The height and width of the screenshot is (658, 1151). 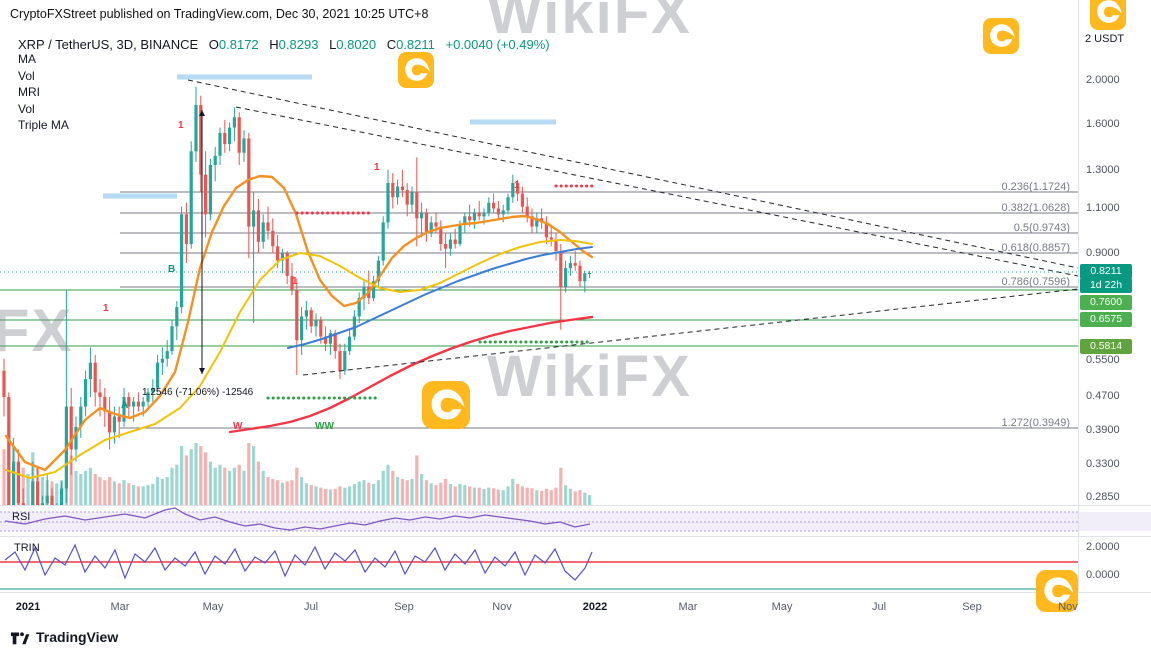 What do you see at coordinates (1103, 430) in the screenshot?
I see `price-scale-label: 0.3900` at bounding box center [1103, 430].